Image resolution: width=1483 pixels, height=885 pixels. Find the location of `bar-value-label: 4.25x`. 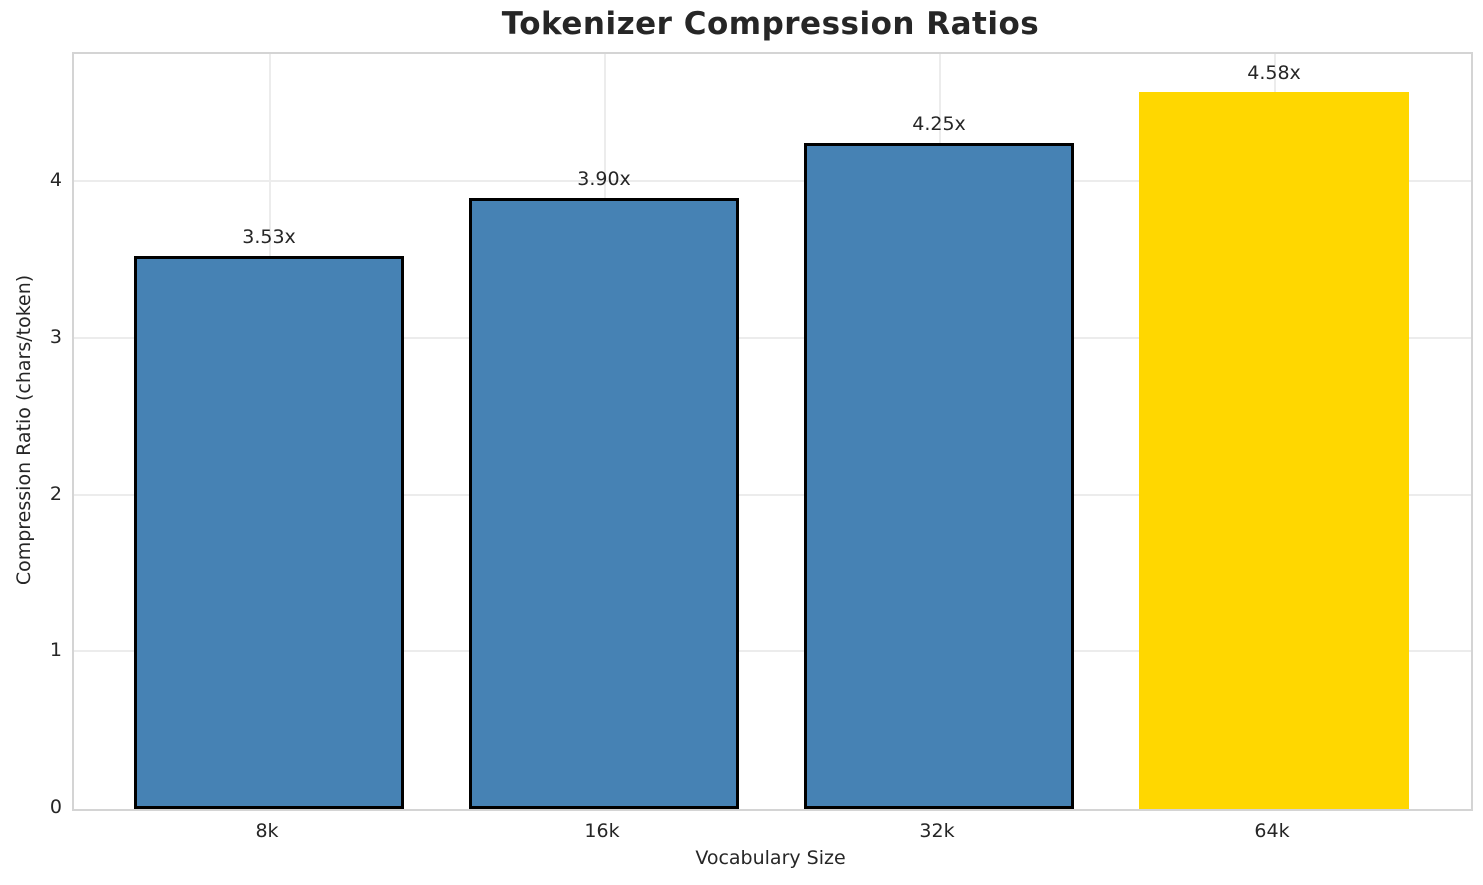

bar-value-label: 4.25x is located at coordinates (939, 124).